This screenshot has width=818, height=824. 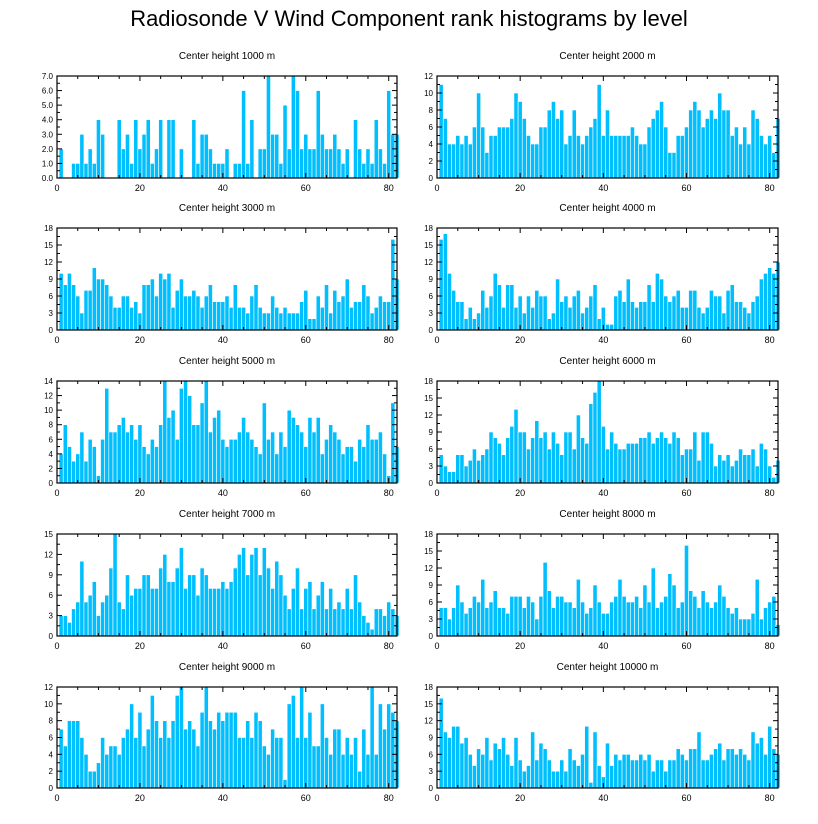 I want to click on x-tick-label: 60, so click(x=306, y=493).